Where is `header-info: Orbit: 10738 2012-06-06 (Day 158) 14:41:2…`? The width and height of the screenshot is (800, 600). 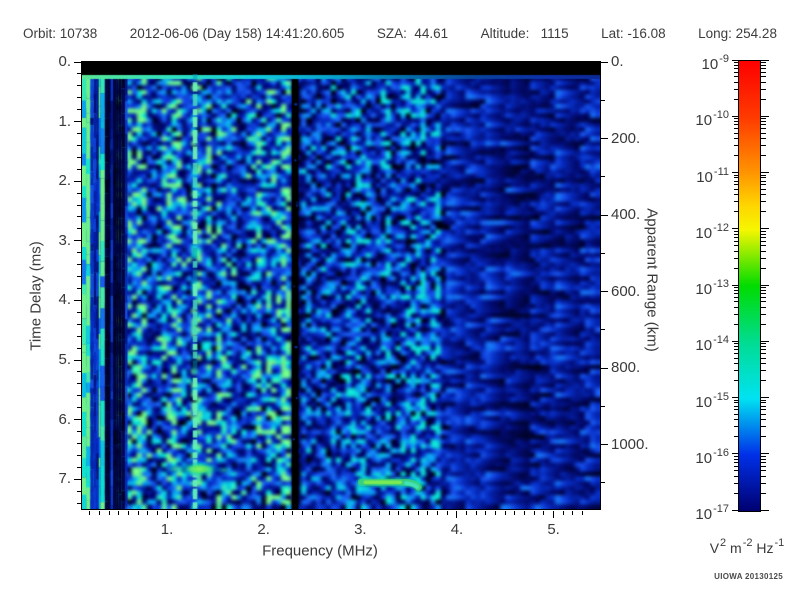
header-info: Orbit: 10738 2012-06-06 (Day 158) 14:41:2… is located at coordinates (400, 33).